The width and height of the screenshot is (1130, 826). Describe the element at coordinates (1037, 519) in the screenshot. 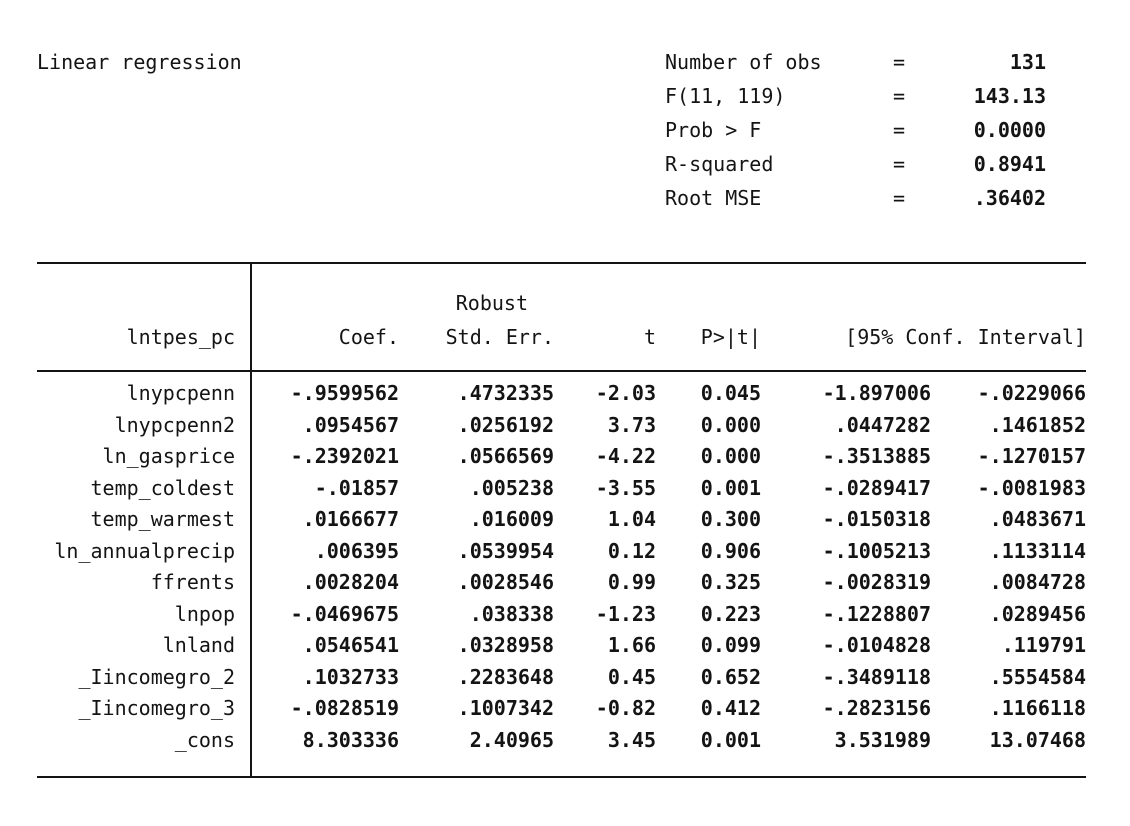

I see `ci-high-cell: .0483671` at that location.